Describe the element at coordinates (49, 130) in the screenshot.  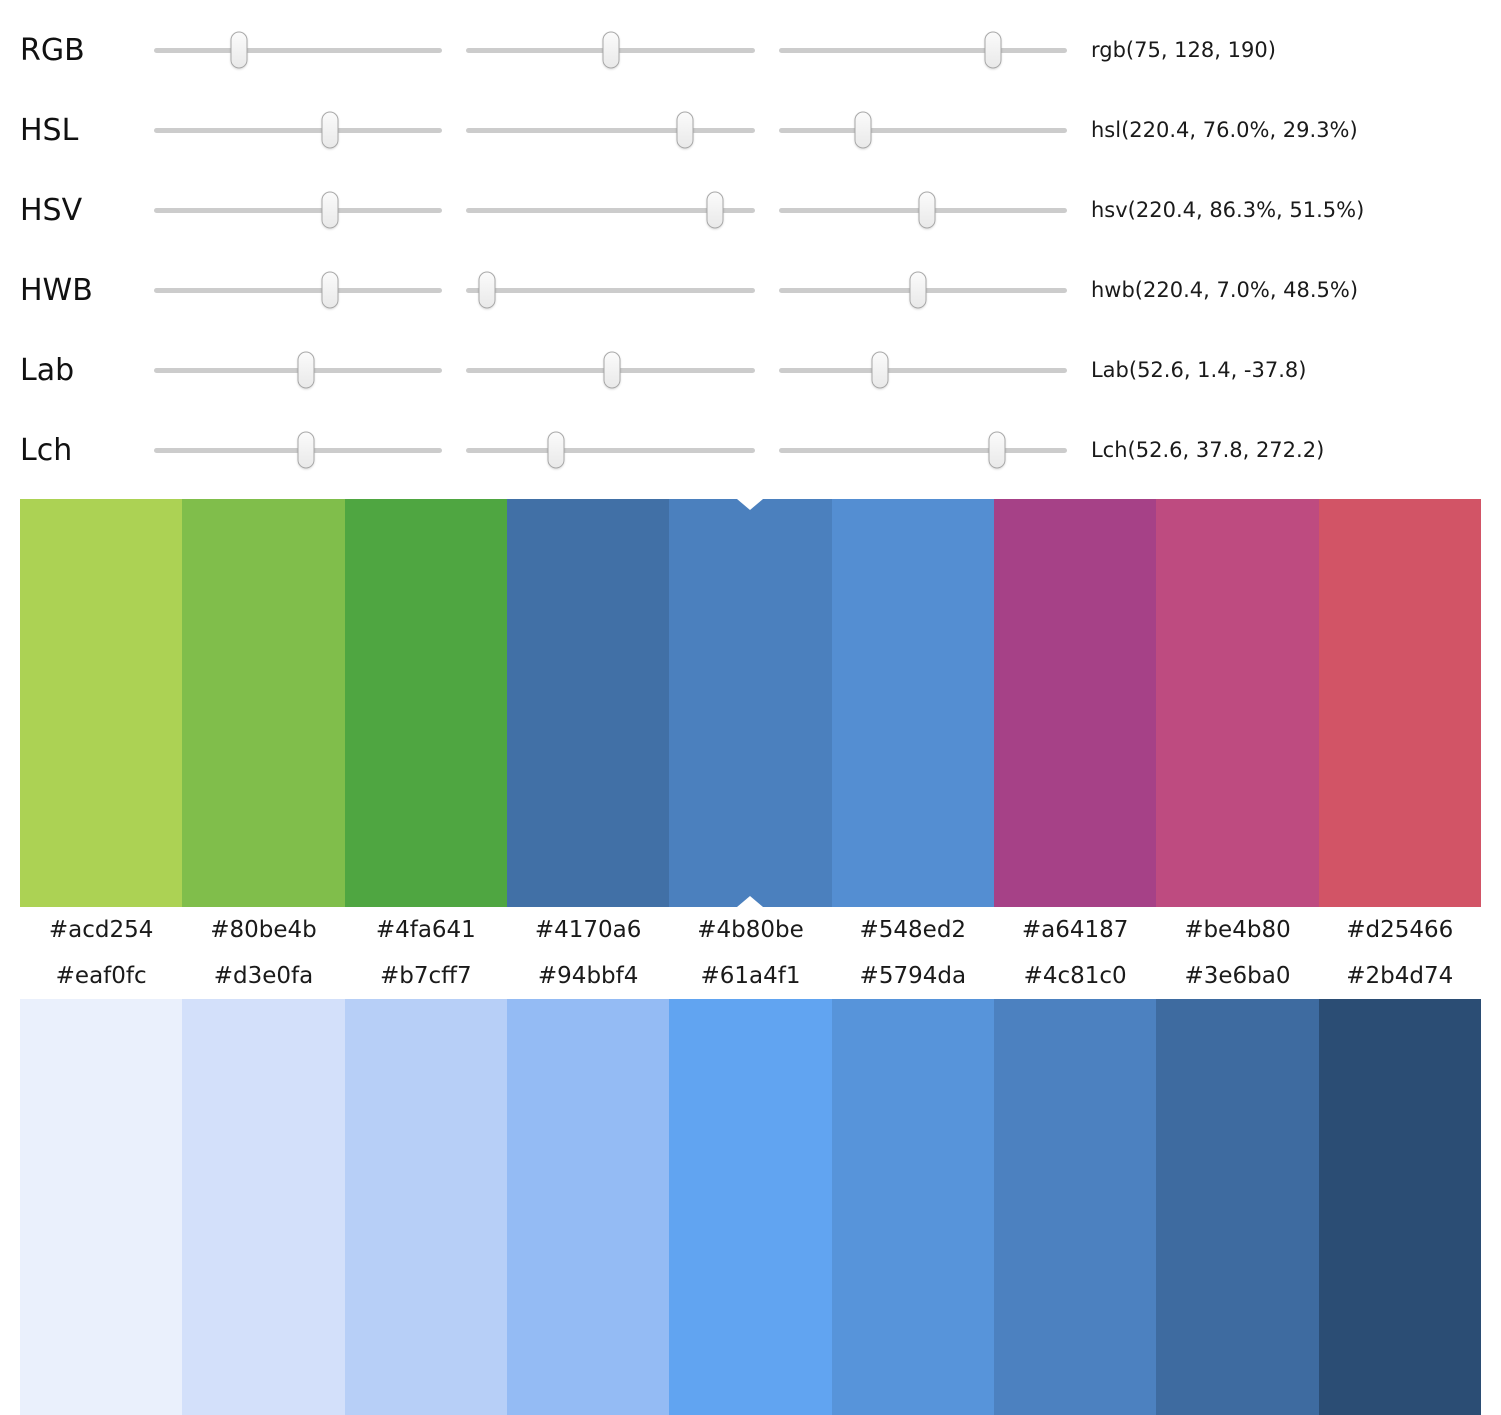
I see `colorspace-label-hsl: HSL` at that location.